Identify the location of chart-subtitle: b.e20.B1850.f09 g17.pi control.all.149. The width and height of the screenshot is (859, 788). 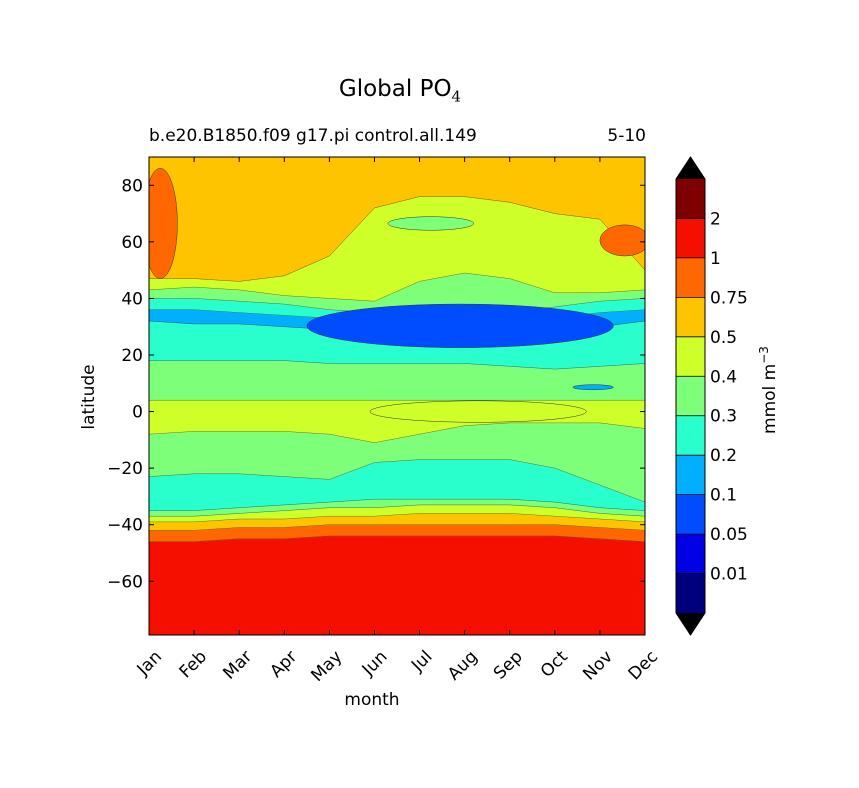
(313, 136).